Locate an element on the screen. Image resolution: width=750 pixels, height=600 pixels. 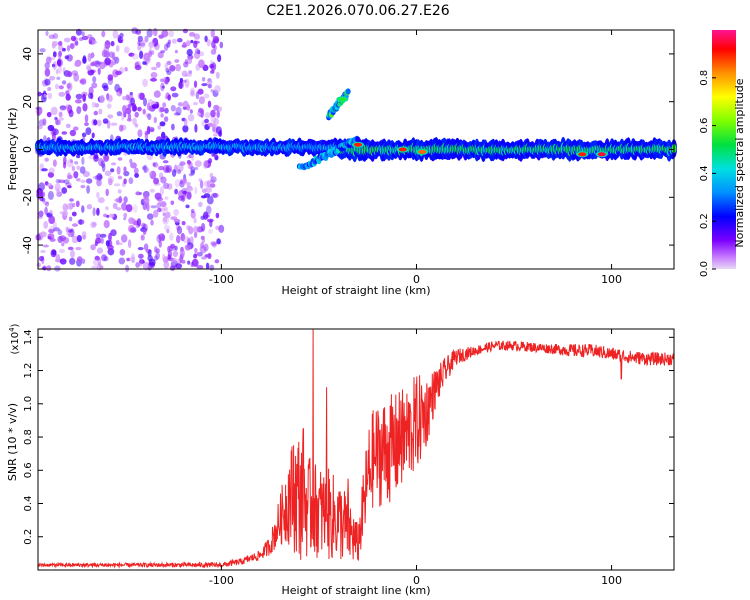
spectrogram-y-tick-label: -40 is located at coordinates (27, 245).